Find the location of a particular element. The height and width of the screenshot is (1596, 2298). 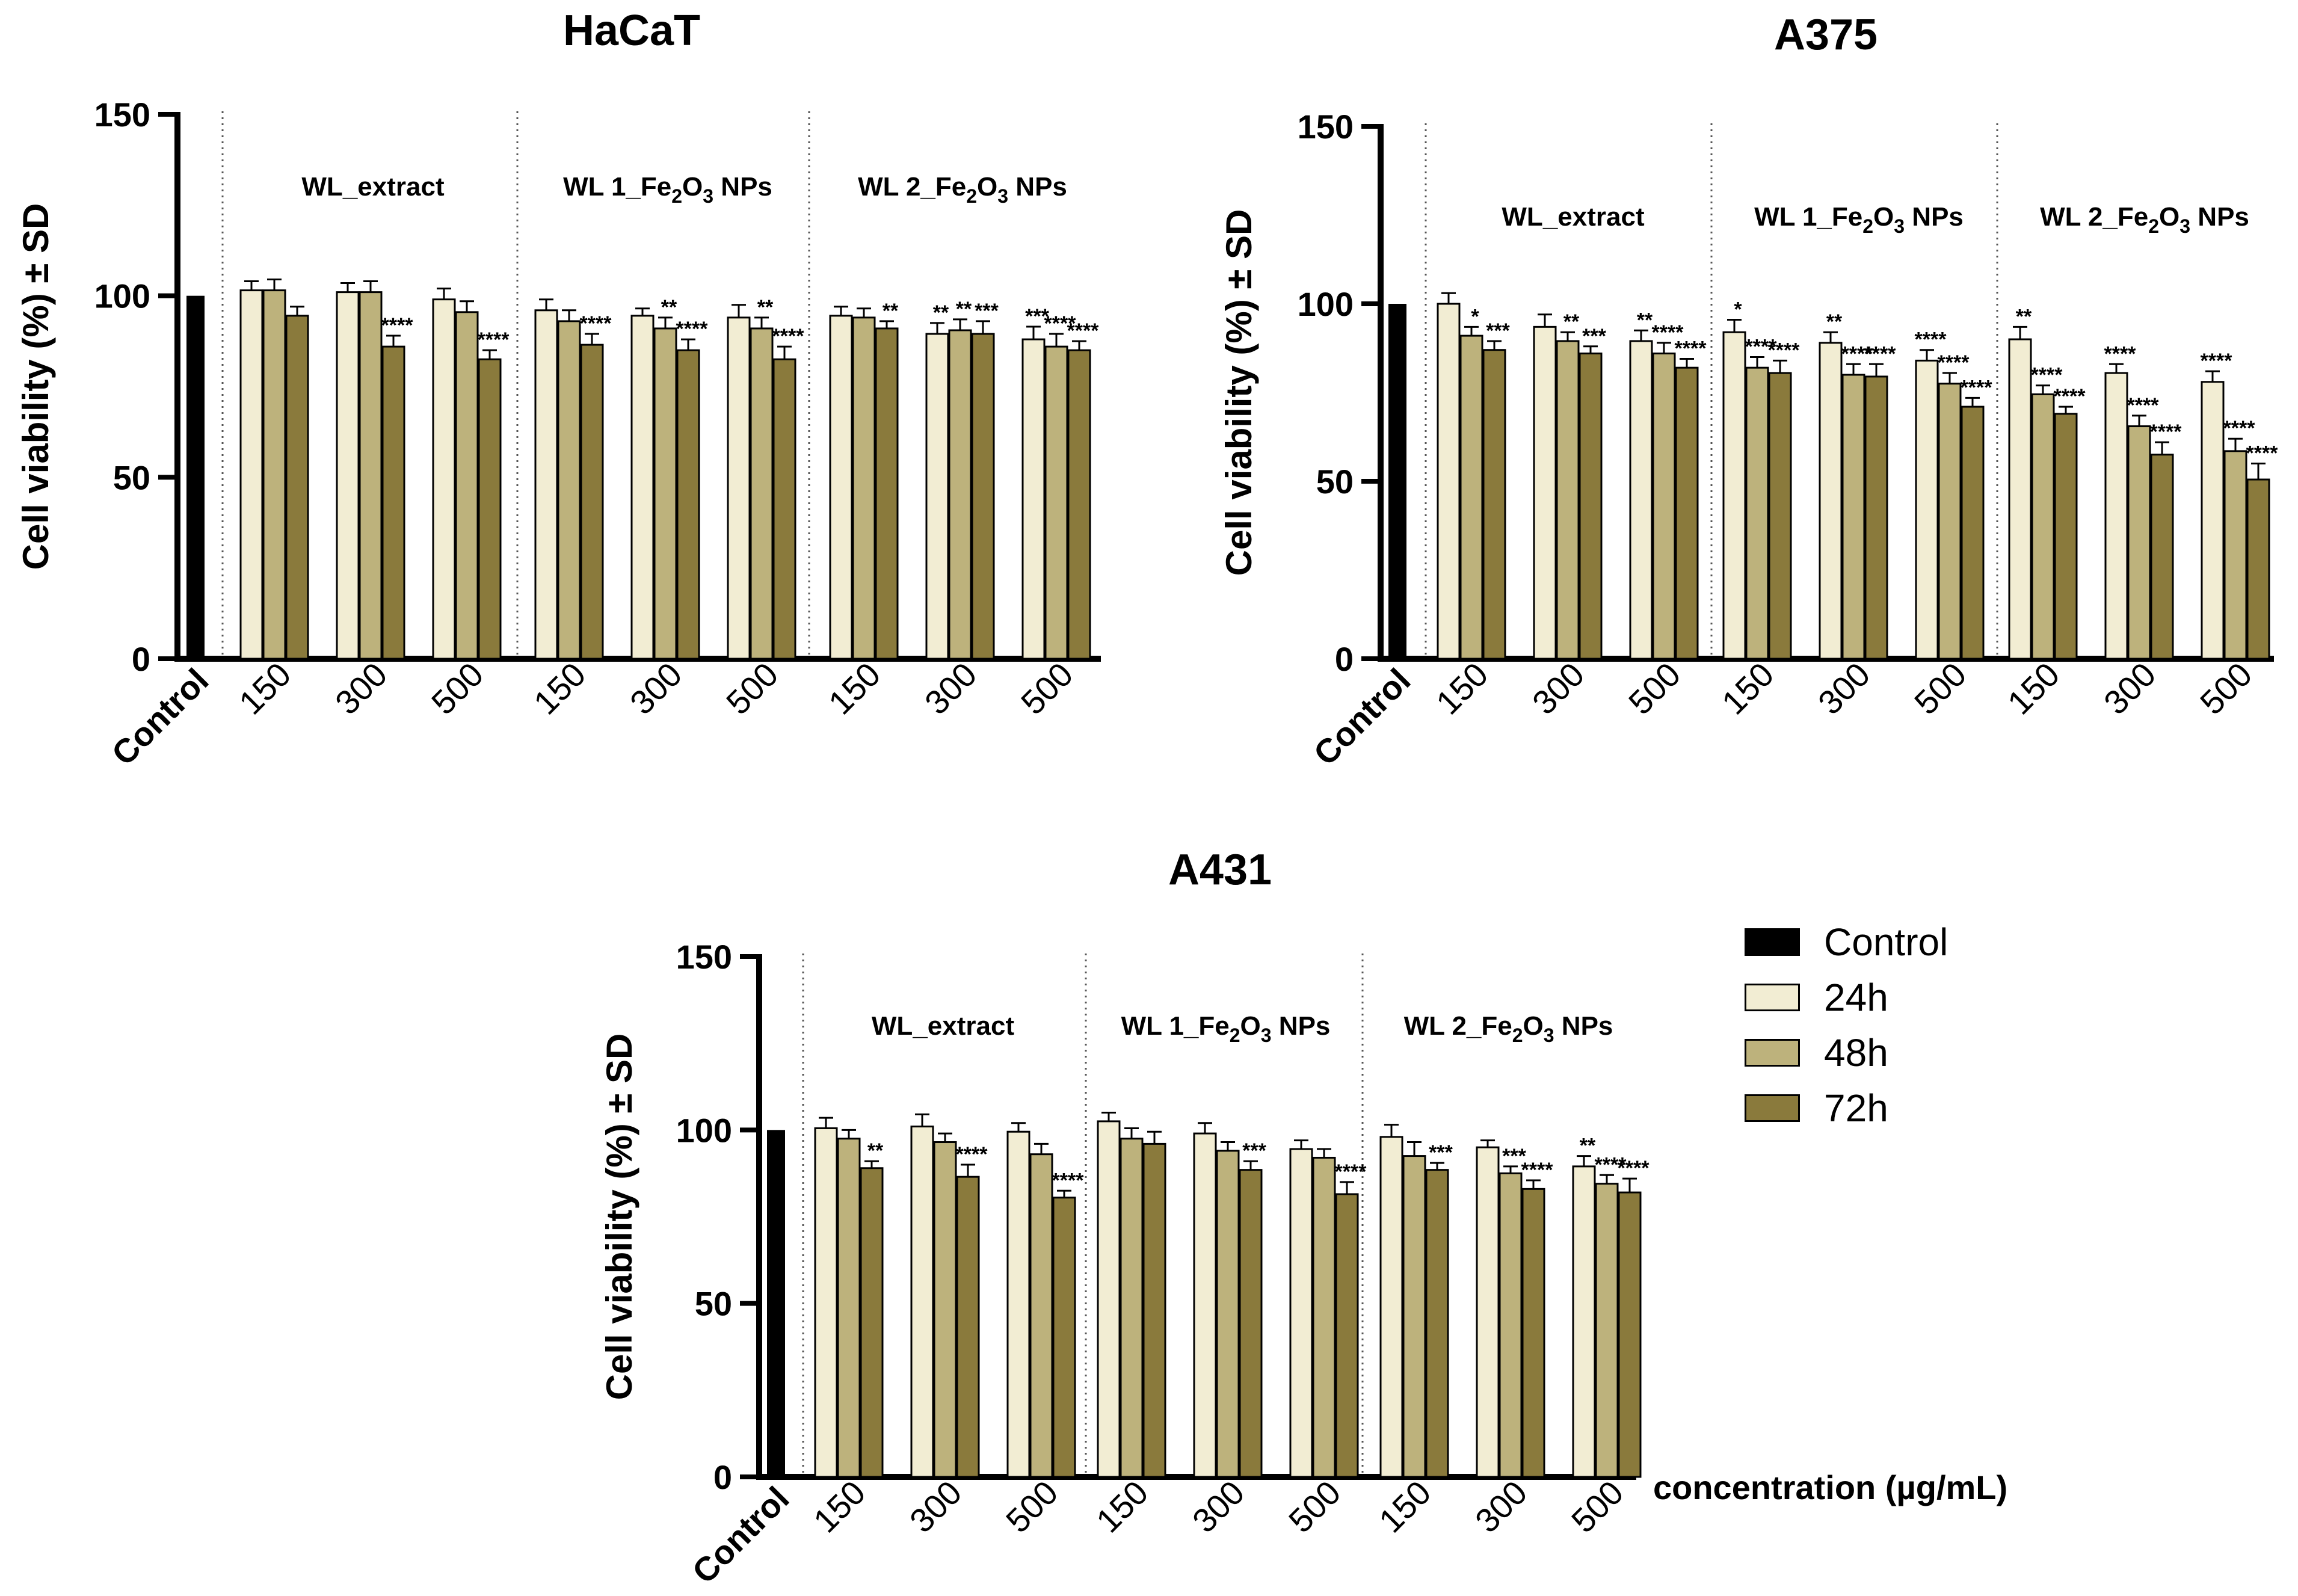

sig-g2-c300-72h: **** is located at coordinates (2166, 432).